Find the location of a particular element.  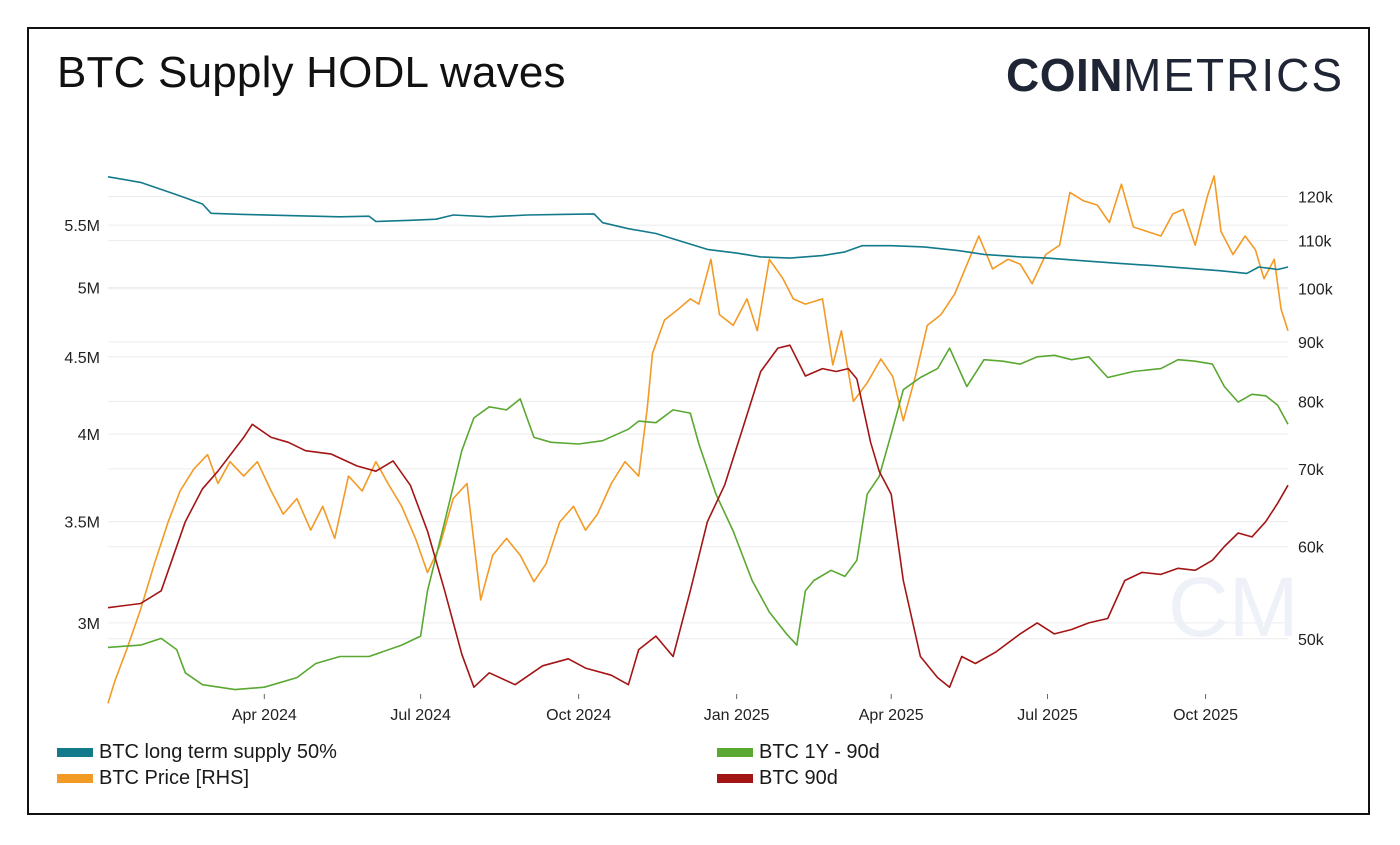

x-axis-tick-label: Apr 2025 is located at coordinates (891, 715).